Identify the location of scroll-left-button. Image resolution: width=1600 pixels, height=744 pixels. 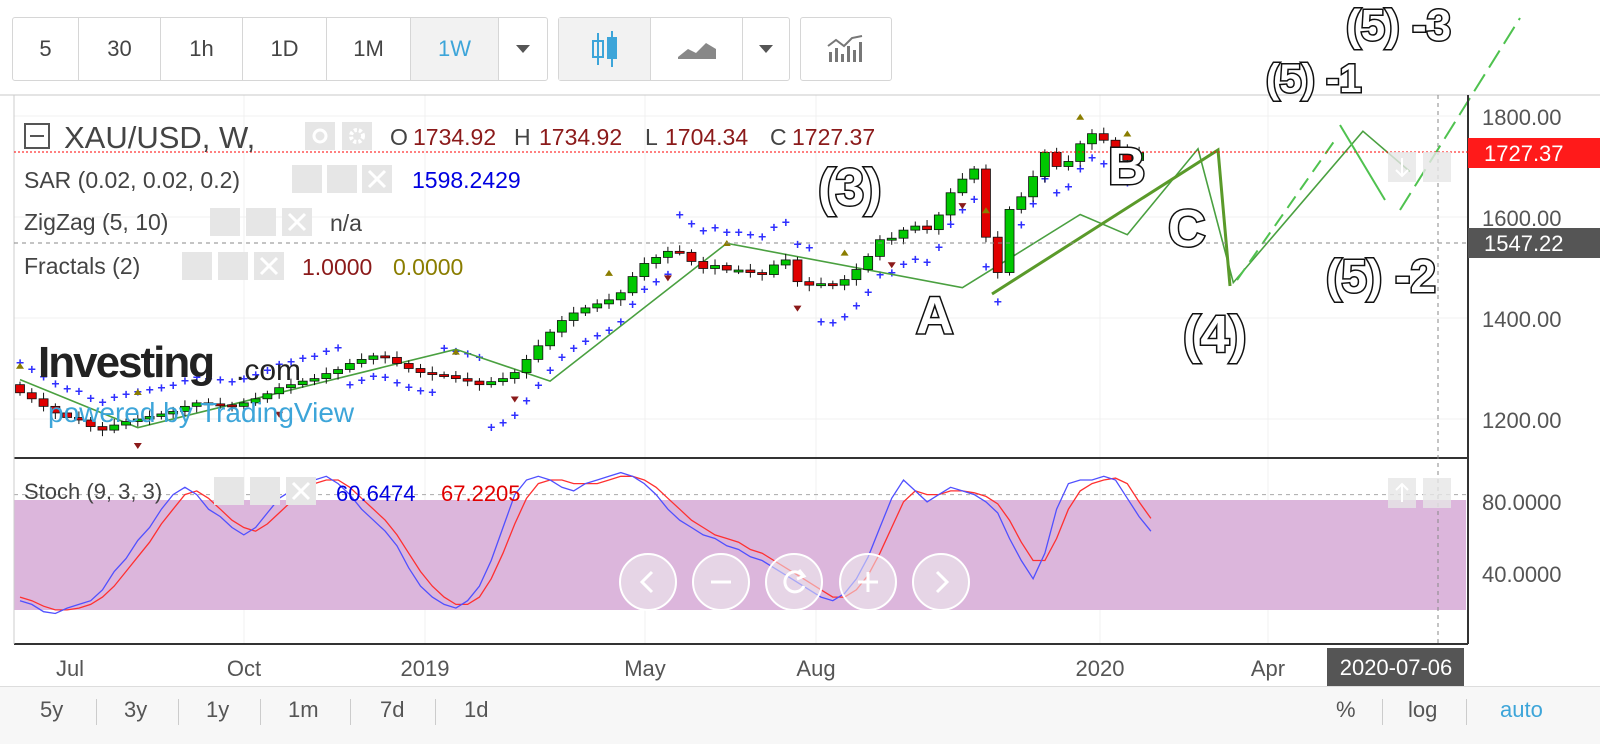
(648, 582).